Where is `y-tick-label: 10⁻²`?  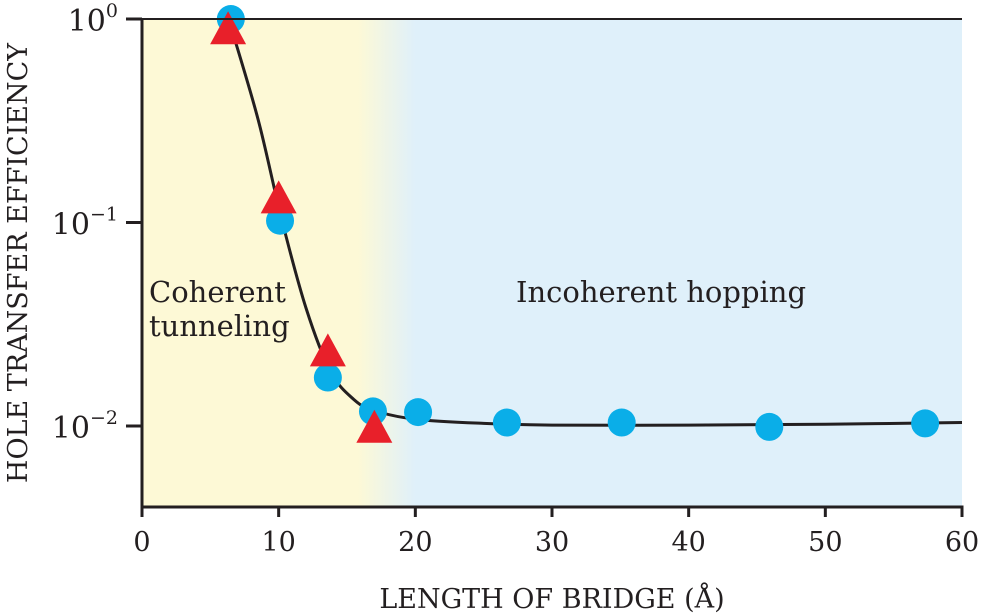 y-tick-label: 10⁻² is located at coordinates (85, 426).